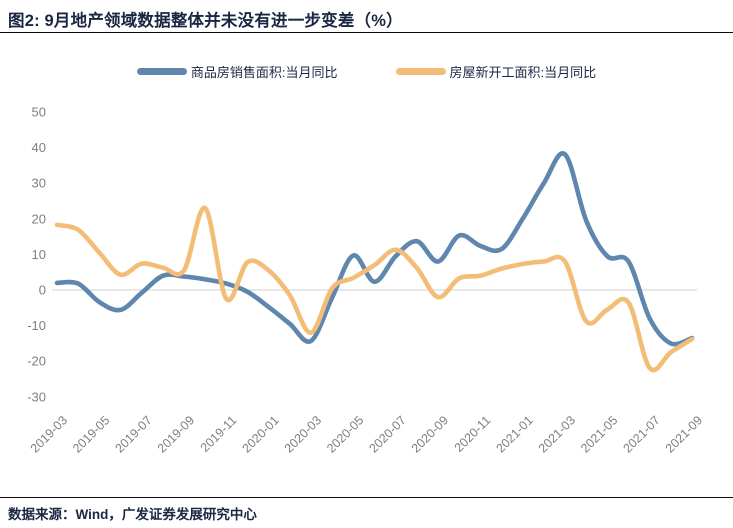 This screenshot has width=733, height=528. I want to click on legend-item-sales: 商品房销售面积:当月同比, so click(237, 71).